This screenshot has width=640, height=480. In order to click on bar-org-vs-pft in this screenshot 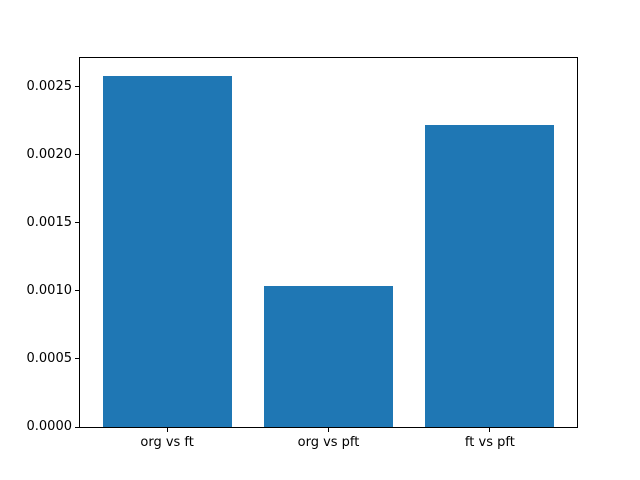, I will do `click(328, 356)`.